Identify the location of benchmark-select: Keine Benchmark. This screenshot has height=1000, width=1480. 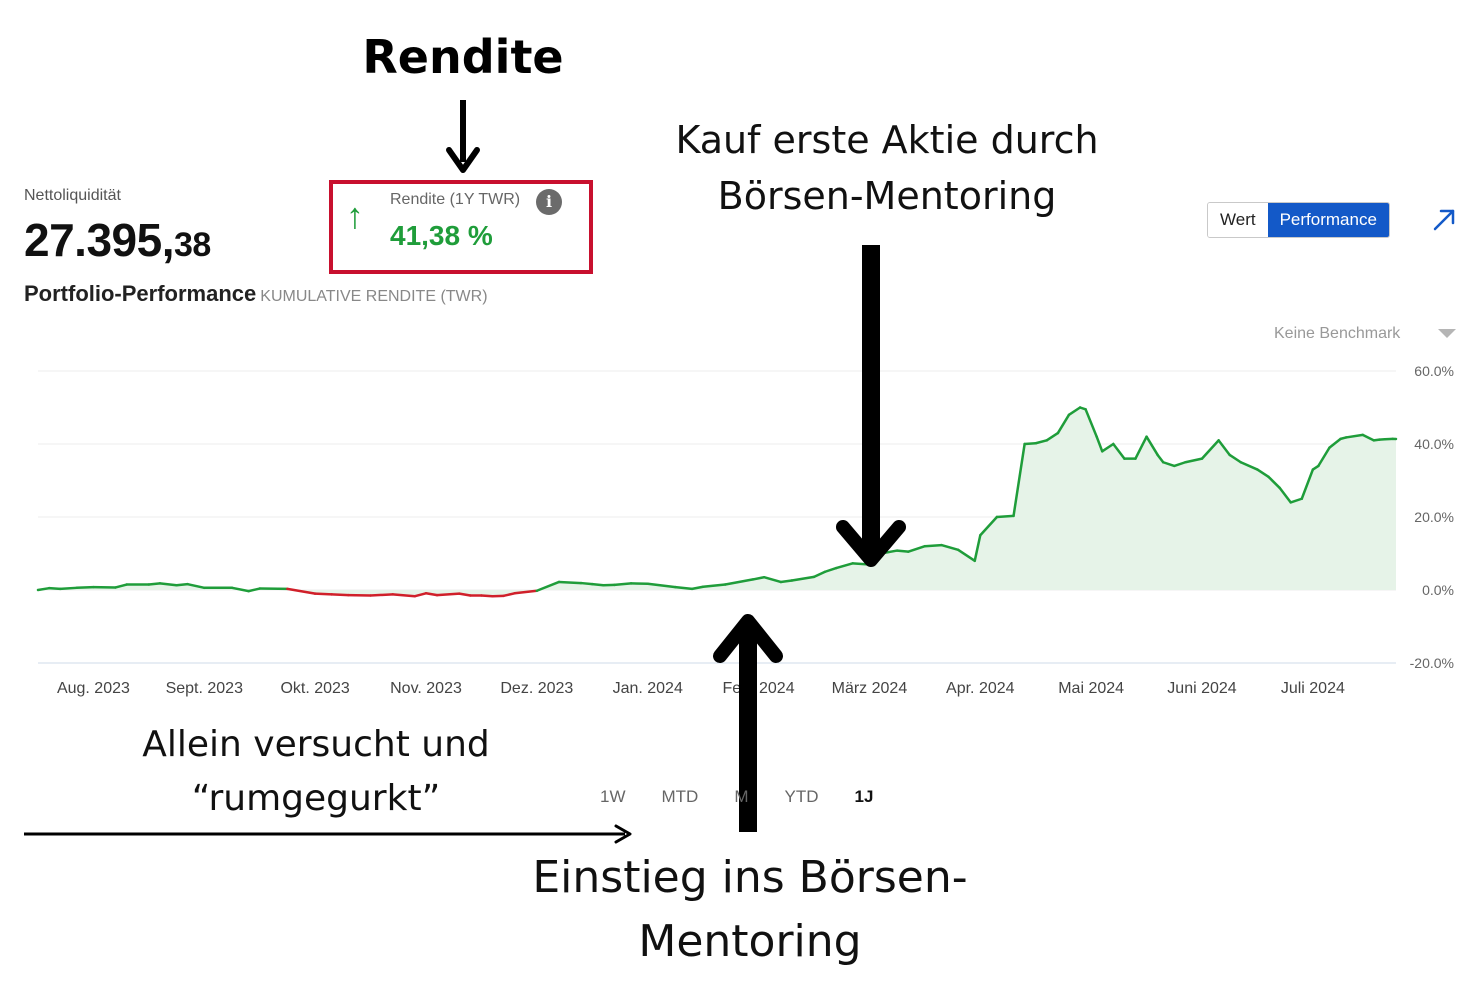
(1337, 333).